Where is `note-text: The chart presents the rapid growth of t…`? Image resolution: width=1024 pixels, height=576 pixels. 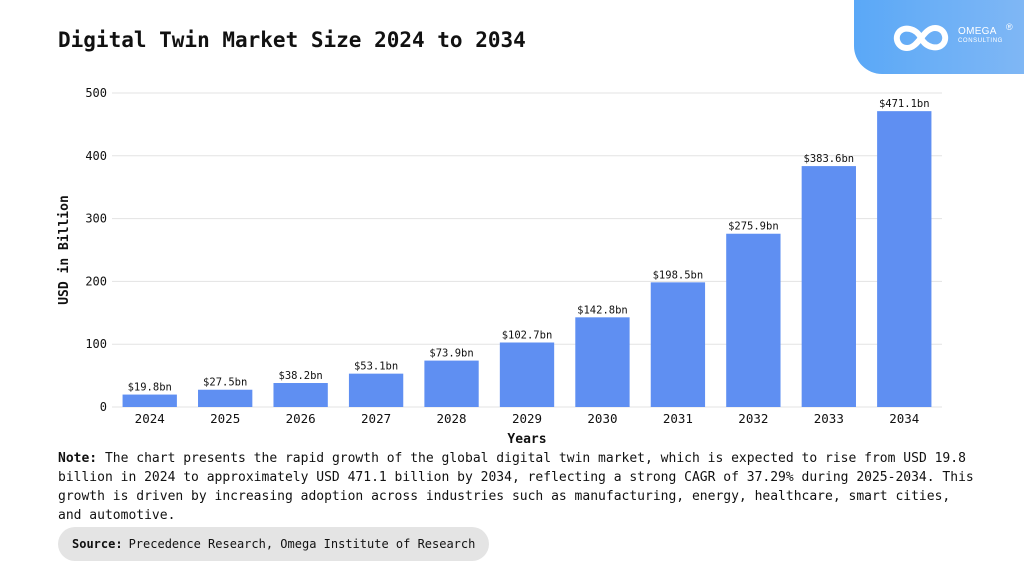 note-text: The chart presents the rapid growth of t… is located at coordinates (516, 487).